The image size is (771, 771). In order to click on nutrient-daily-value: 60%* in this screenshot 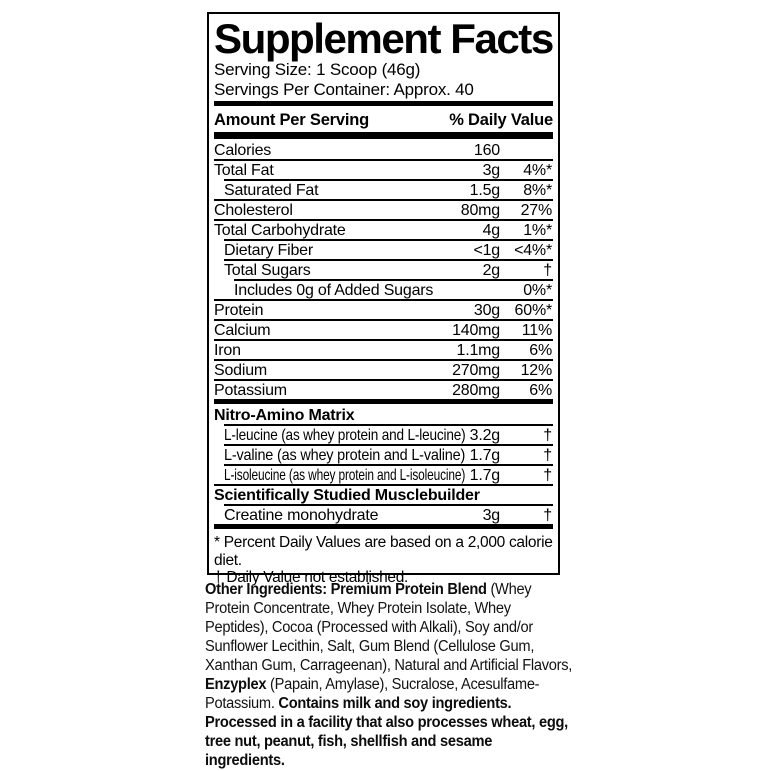, I will do `click(533, 310)`.